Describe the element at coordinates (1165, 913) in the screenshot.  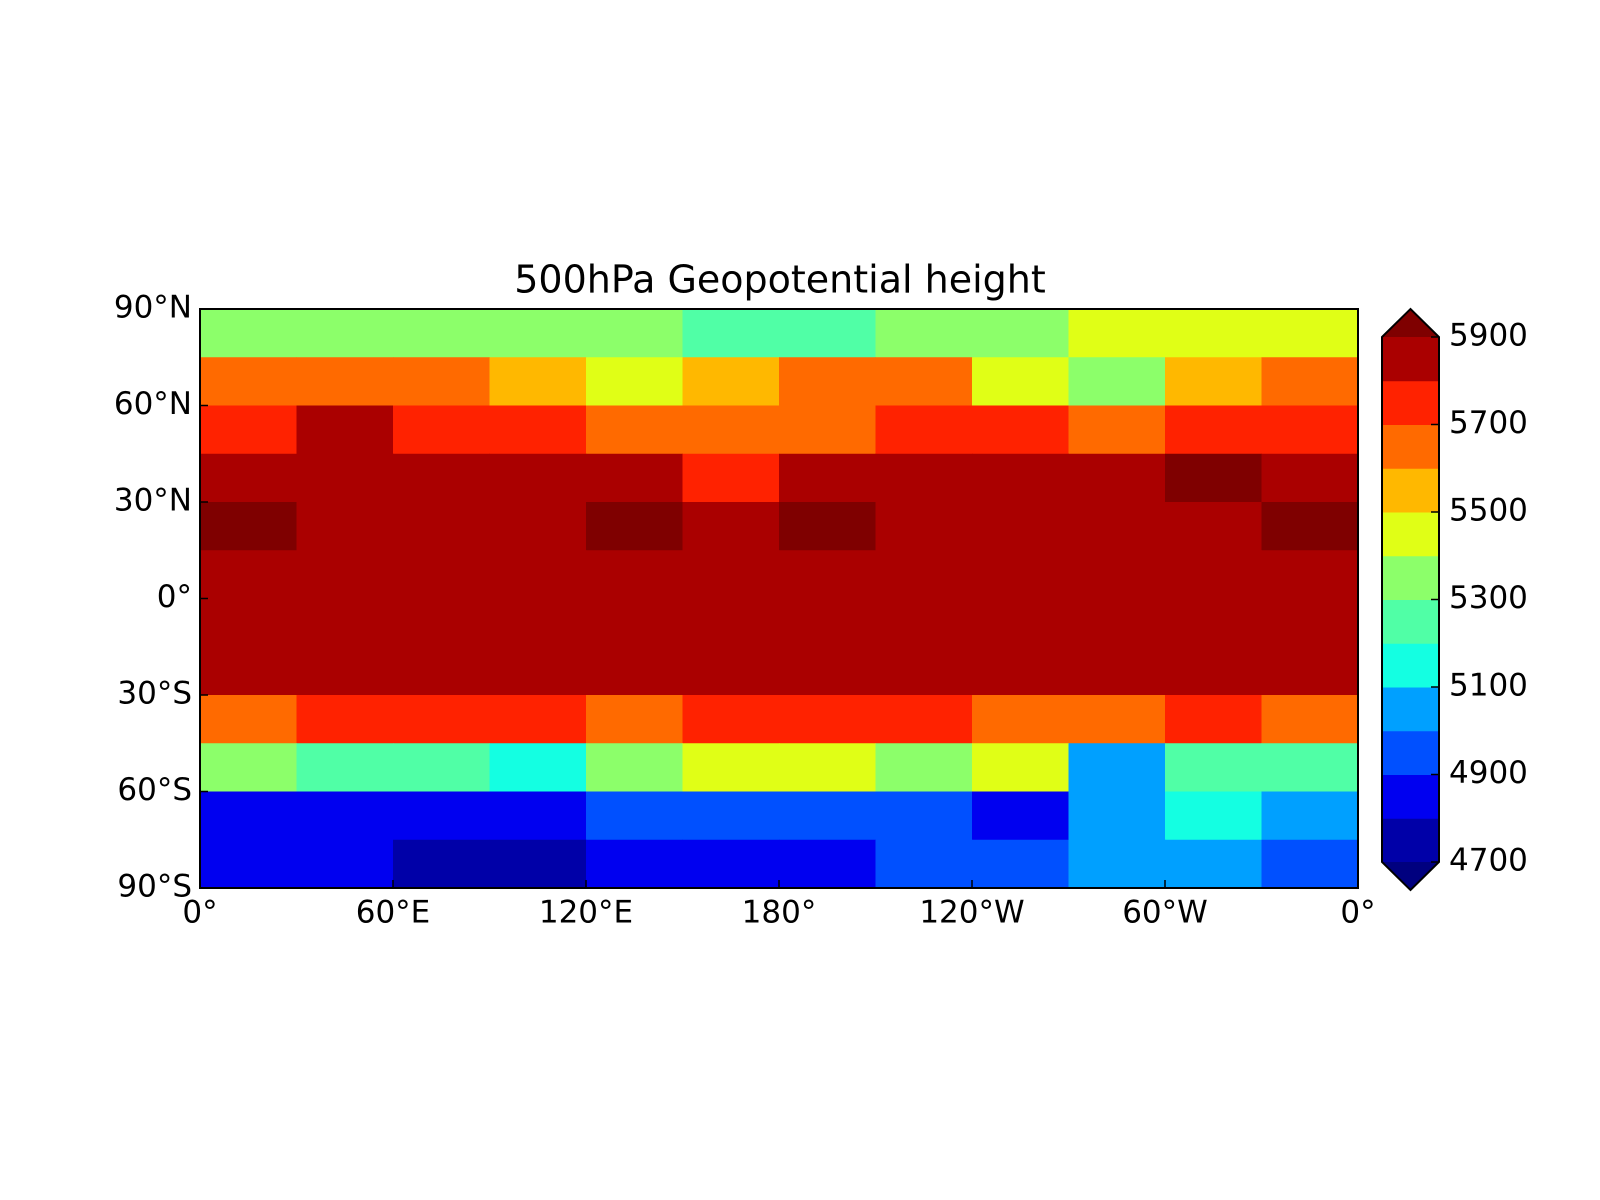
I see `x-tick-label: 60°W` at that location.